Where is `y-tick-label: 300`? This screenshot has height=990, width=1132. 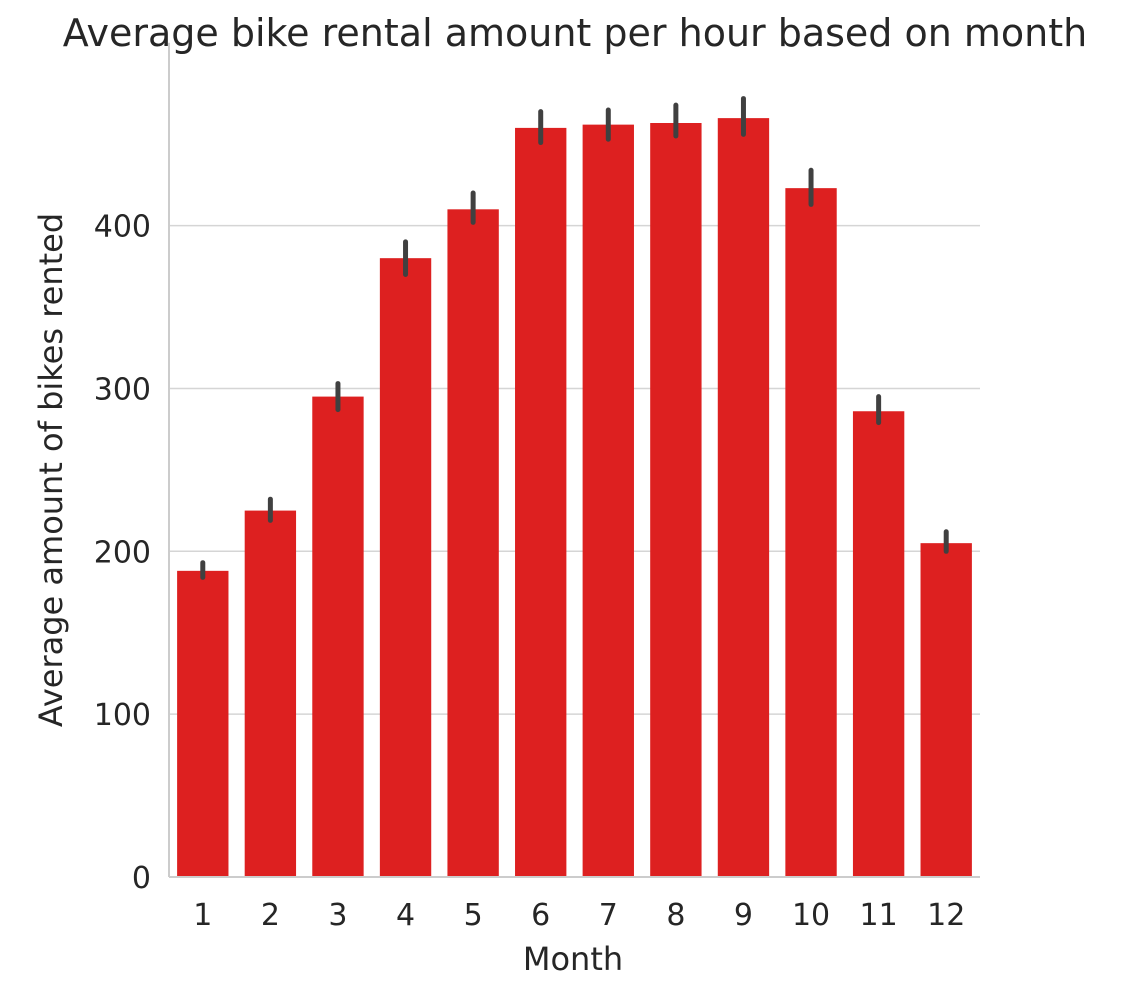 y-tick-label: 300 is located at coordinates (122, 389).